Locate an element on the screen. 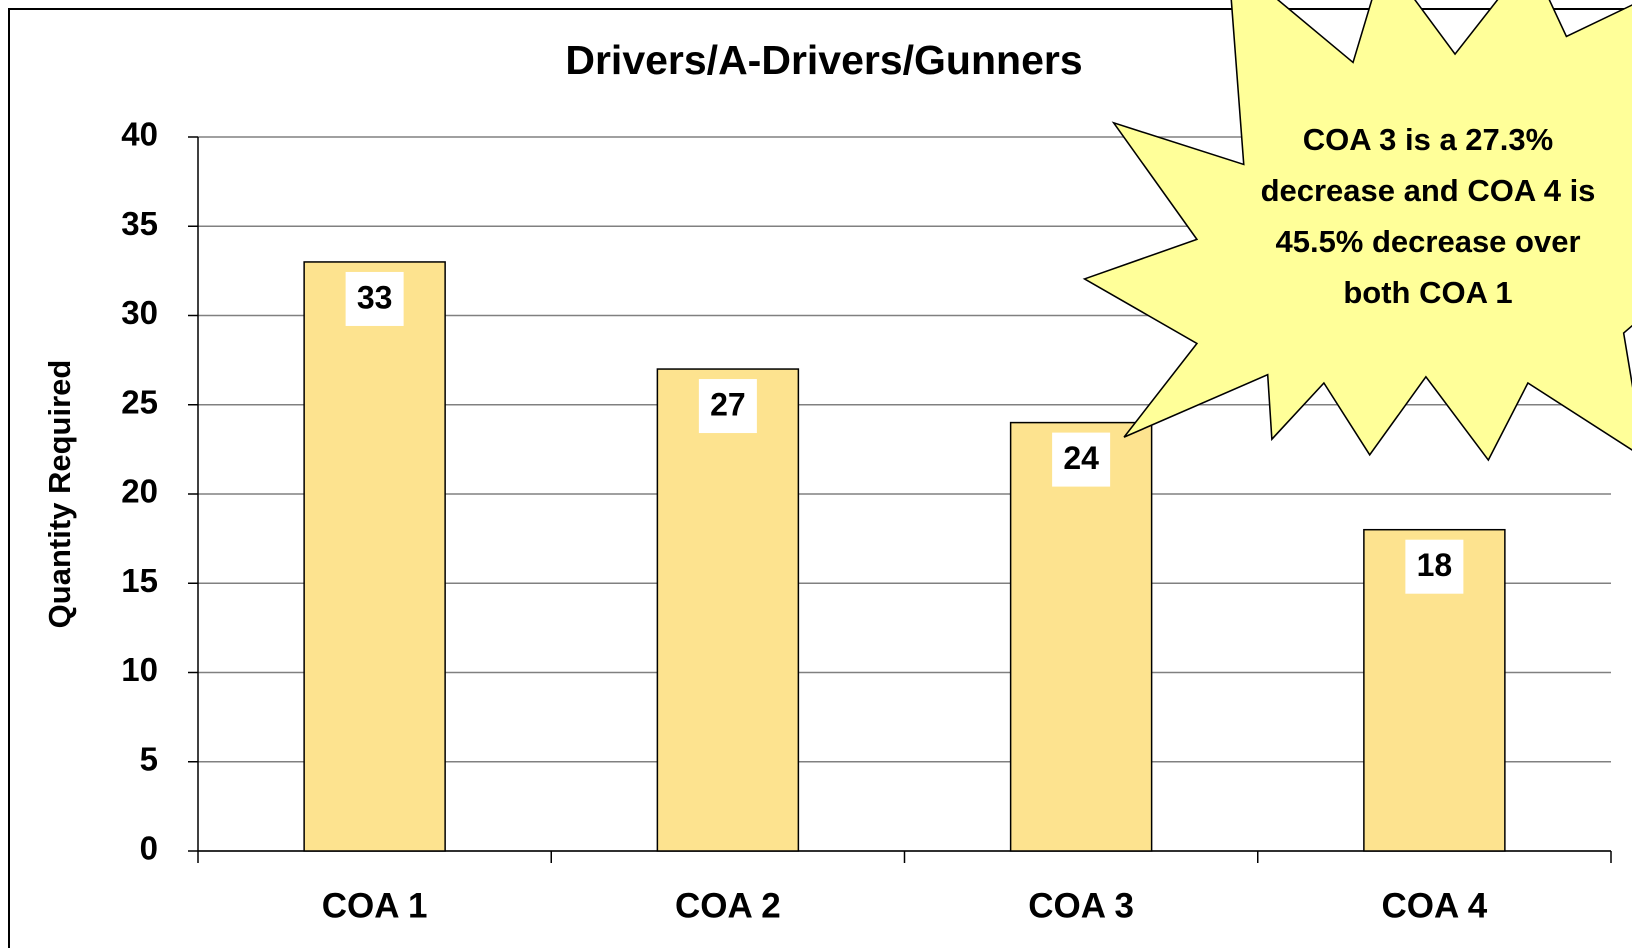 This screenshot has height=948, width=1632. x-tick-label: COA 3 is located at coordinates (1081, 905).